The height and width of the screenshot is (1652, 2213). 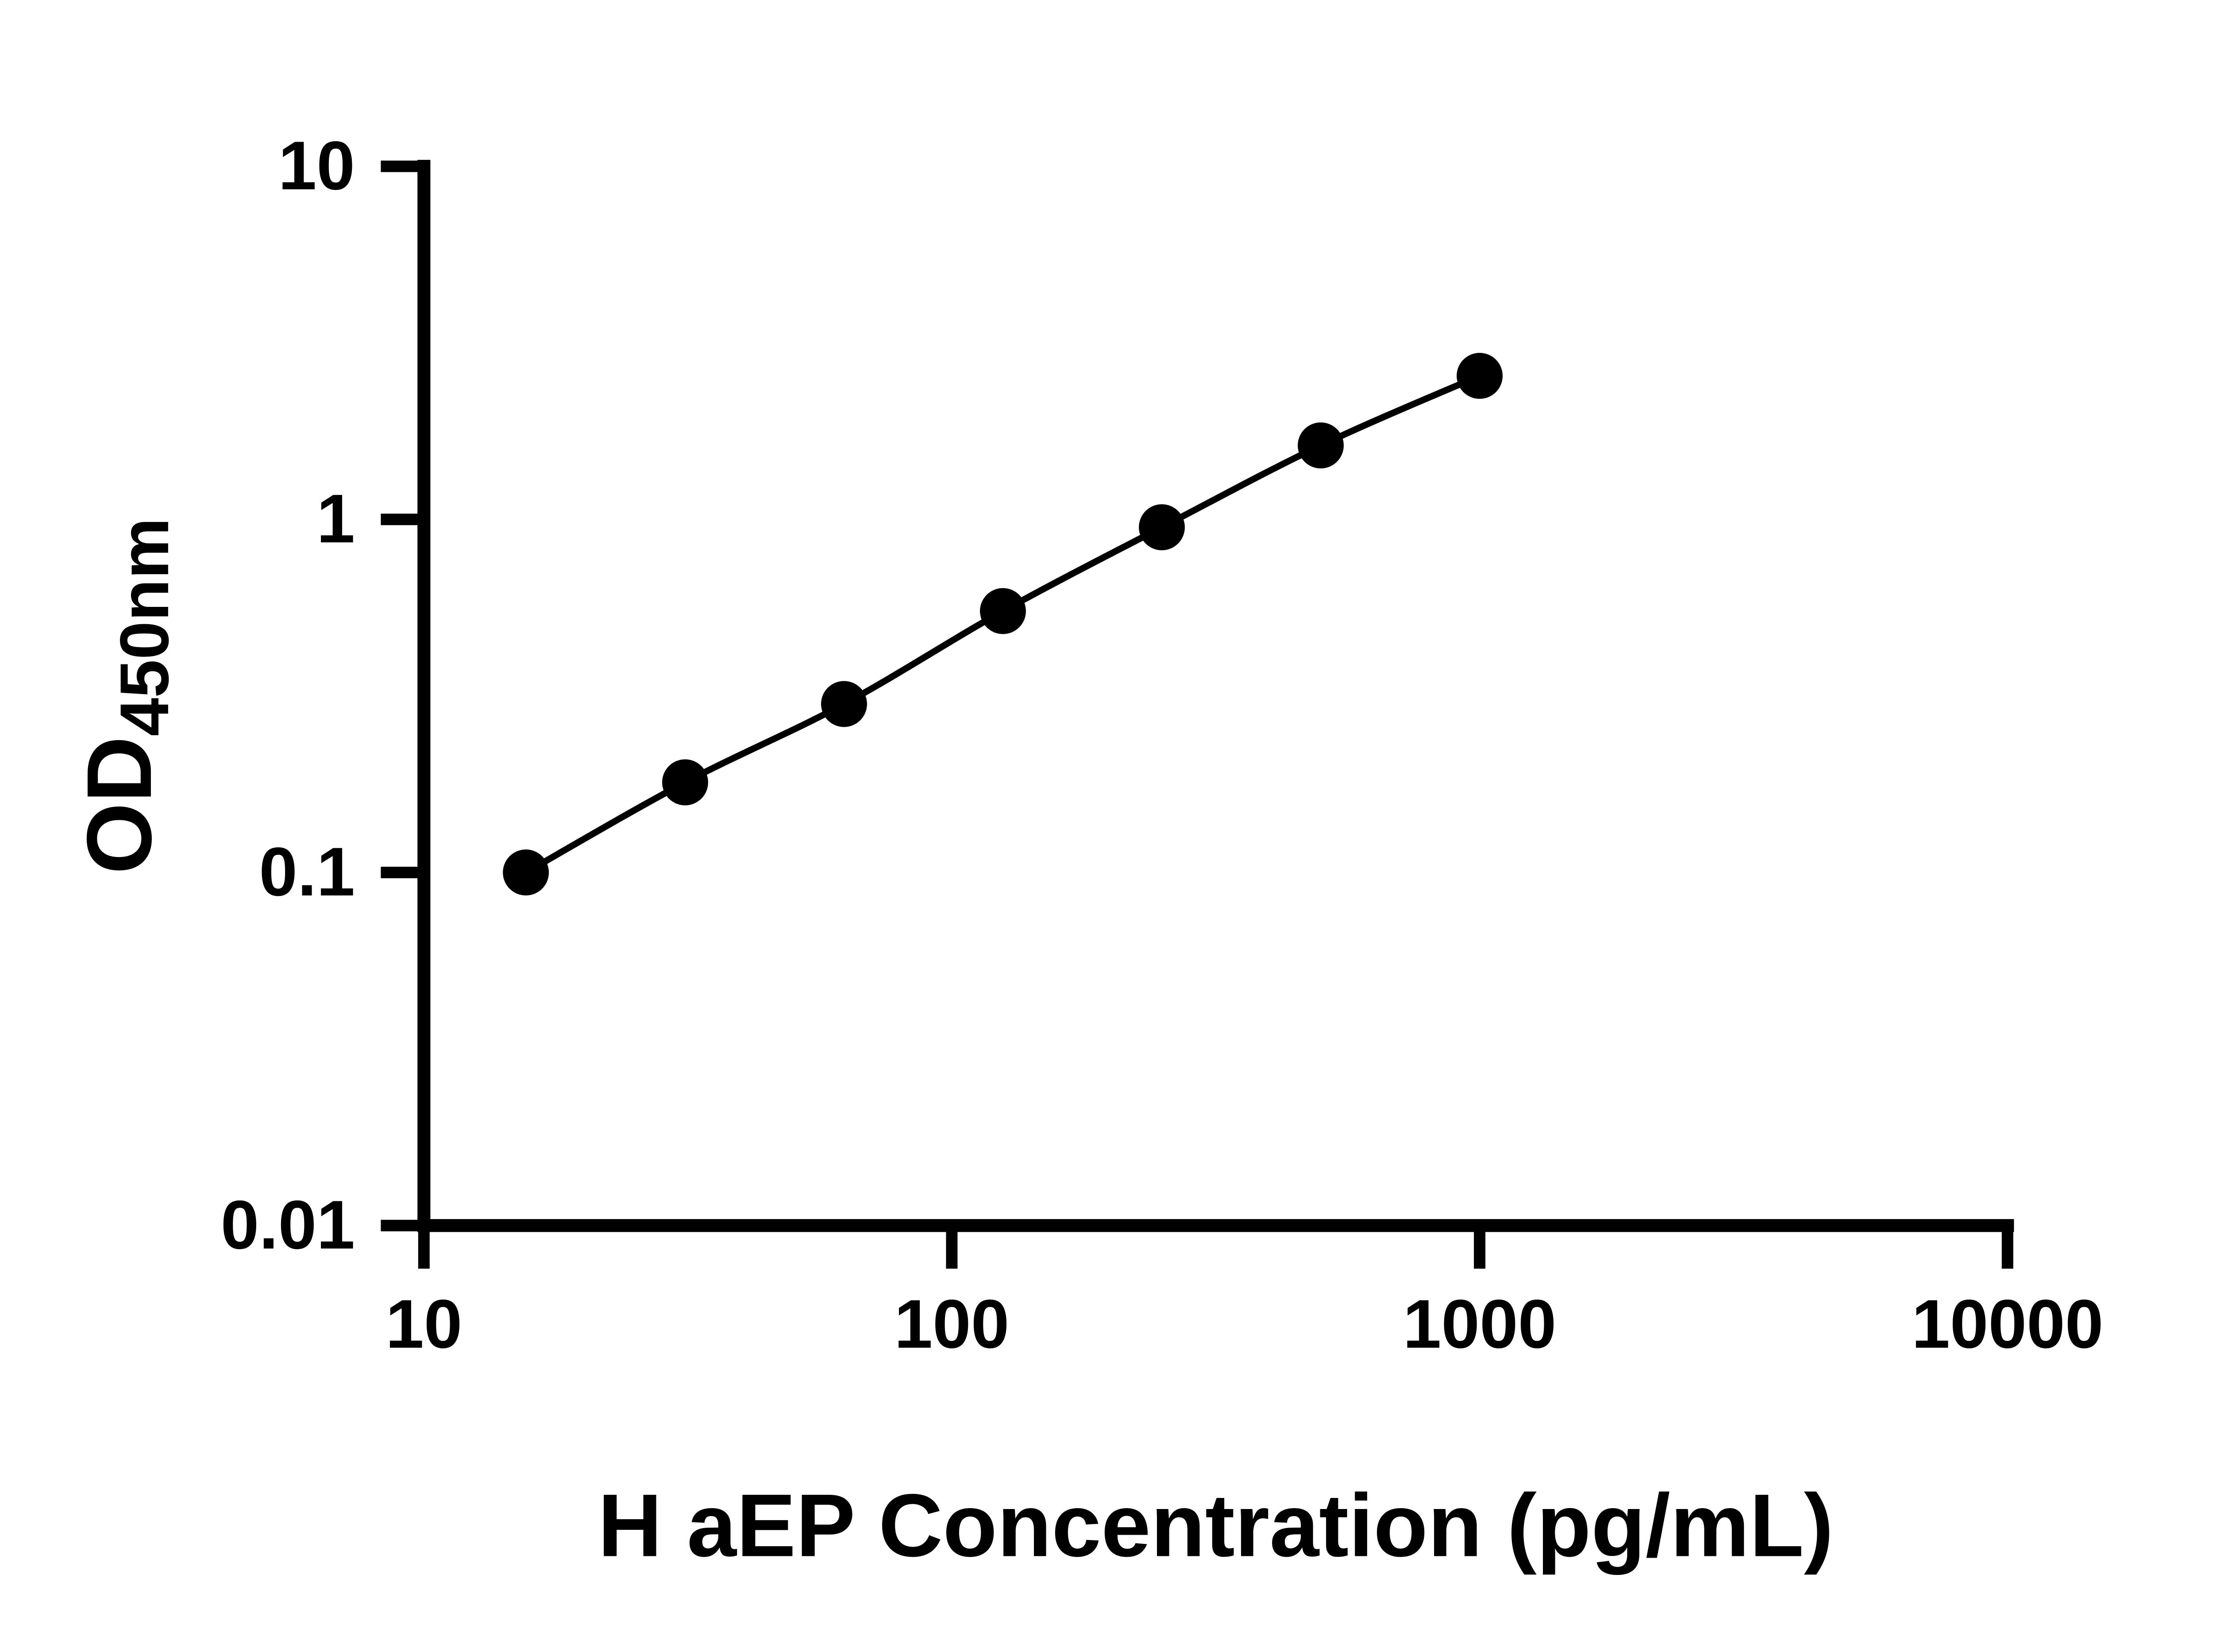 What do you see at coordinates (288, 1225) in the screenshot?
I see `y-tick-label: 0.01` at bounding box center [288, 1225].